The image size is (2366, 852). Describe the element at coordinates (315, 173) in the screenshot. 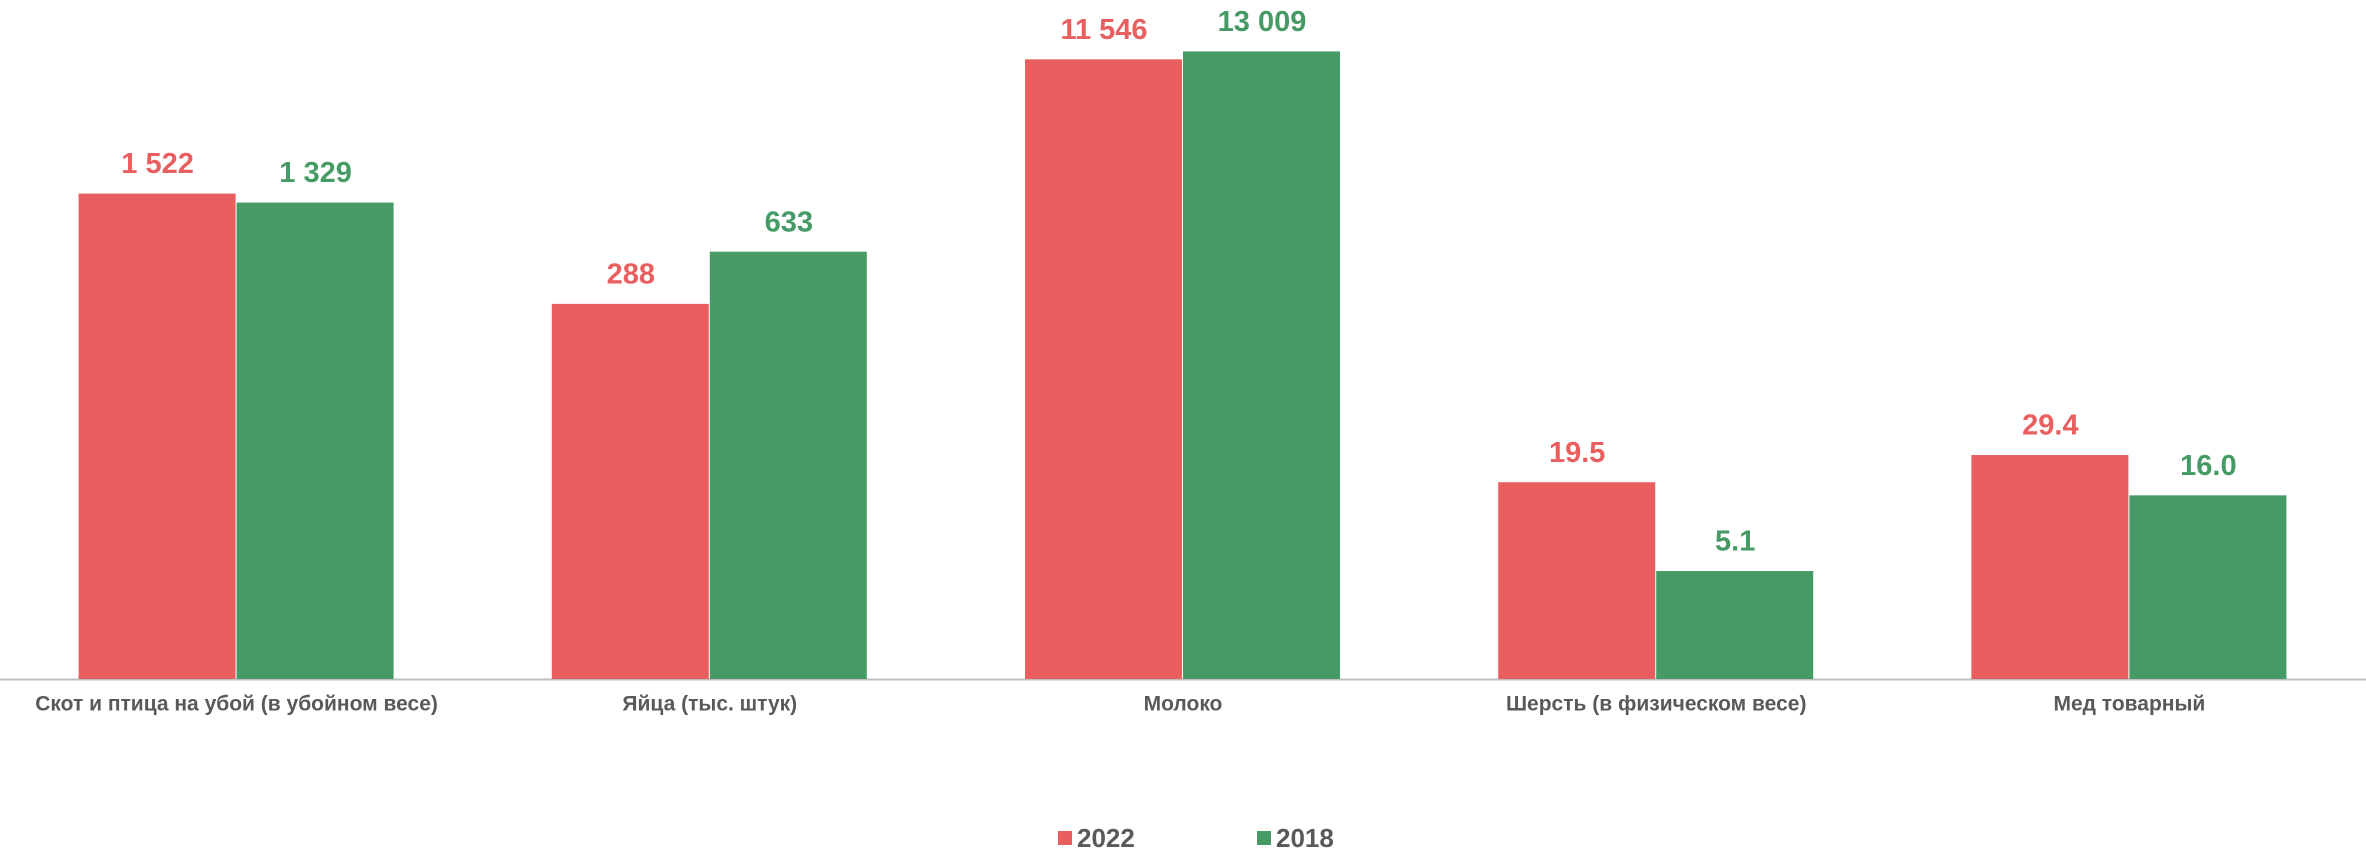

I see `value-label: 1 329` at that location.